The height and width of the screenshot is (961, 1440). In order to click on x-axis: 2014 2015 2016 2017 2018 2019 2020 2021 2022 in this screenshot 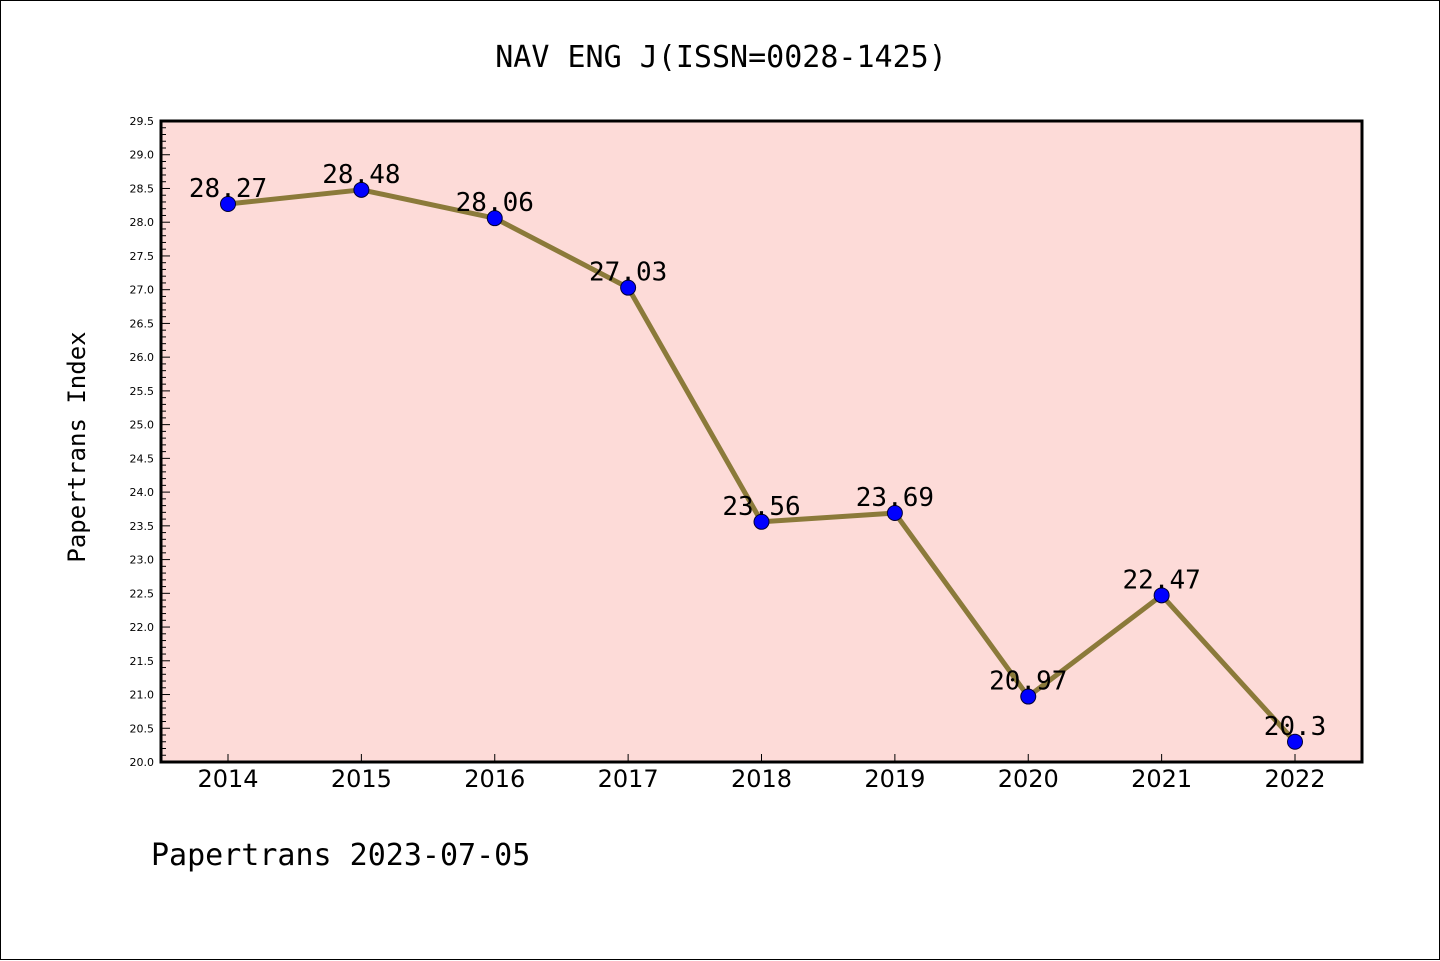, I will do `click(761, 773)`.